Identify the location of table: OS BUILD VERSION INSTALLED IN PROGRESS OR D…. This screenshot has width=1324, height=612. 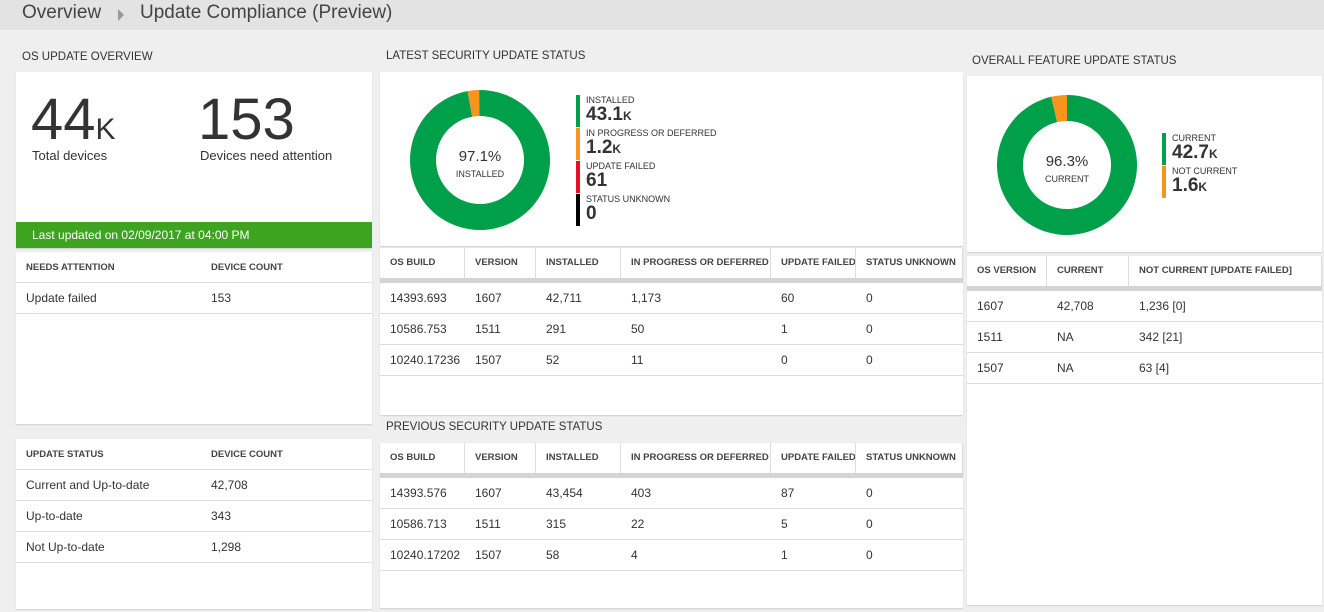
(671, 507).